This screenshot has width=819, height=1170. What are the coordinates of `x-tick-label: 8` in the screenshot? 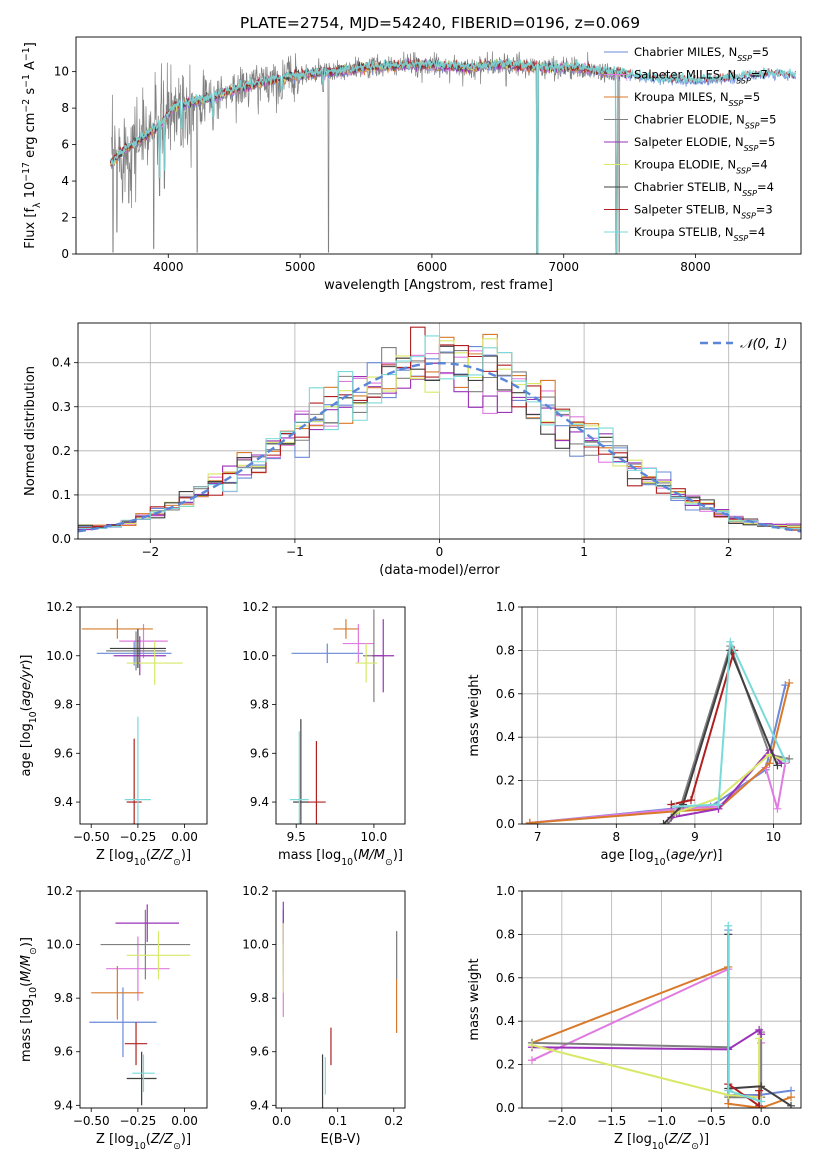 It's located at (616, 837).